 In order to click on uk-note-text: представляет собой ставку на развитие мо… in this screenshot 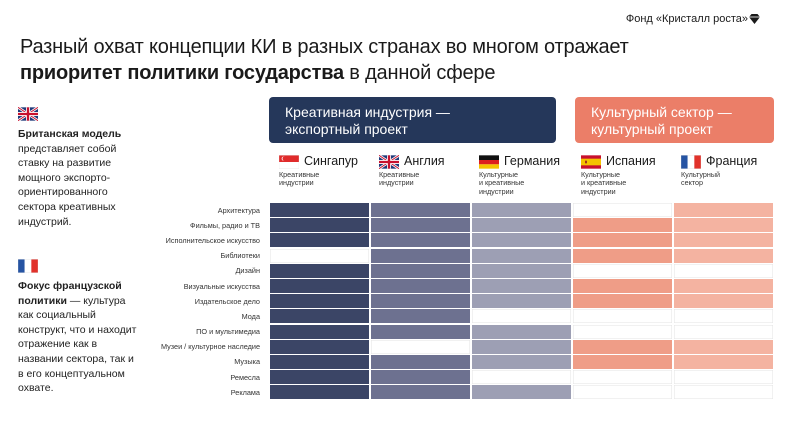, I will do `click(67, 185)`.